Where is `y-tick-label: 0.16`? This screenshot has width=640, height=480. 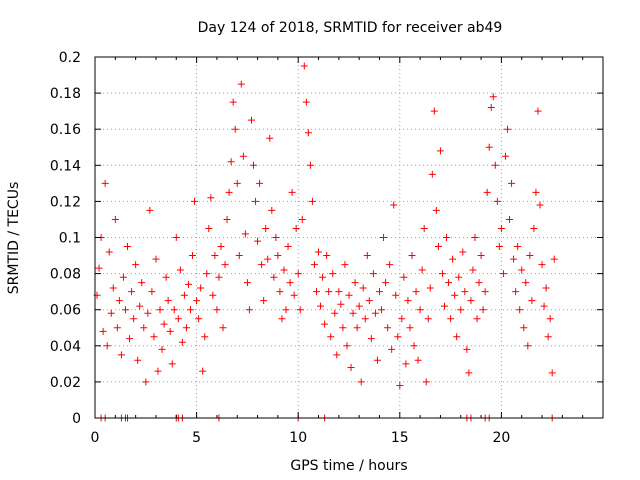
y-tick-label: 0.16 is located at coordinates (65, 130).